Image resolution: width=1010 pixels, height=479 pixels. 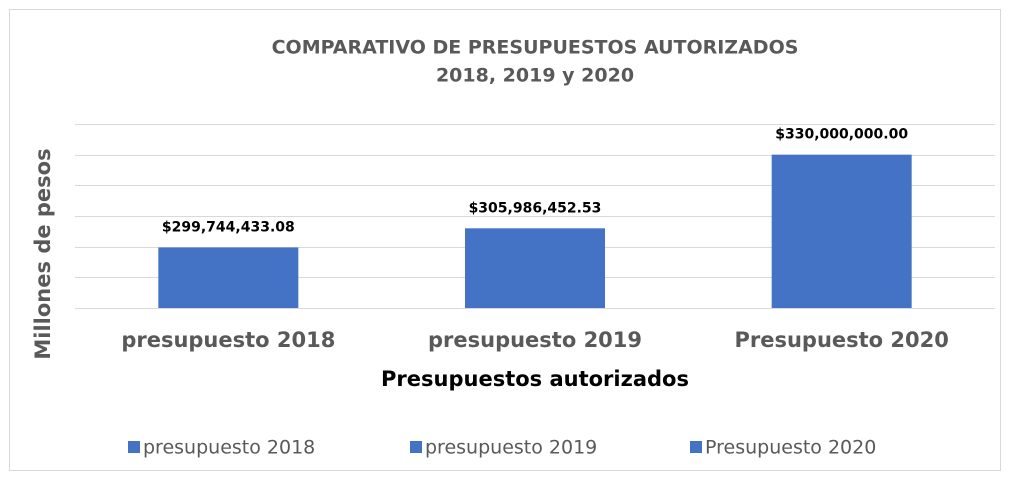 I want to click on y-axis-title: Millones de pesos, so click(x=43, y=253).